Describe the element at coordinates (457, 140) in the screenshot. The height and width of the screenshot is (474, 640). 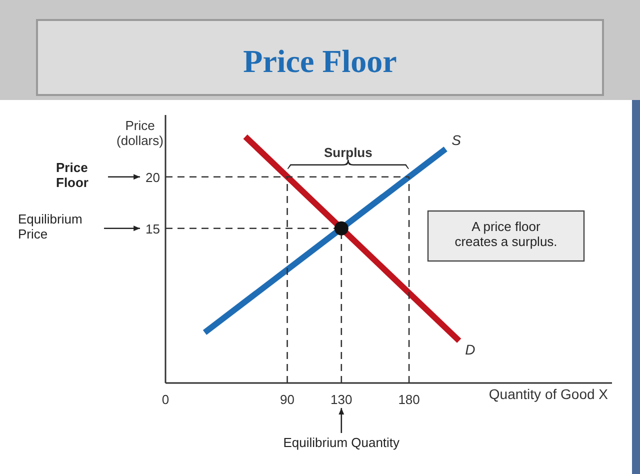
I see `series-label: S` at that location.